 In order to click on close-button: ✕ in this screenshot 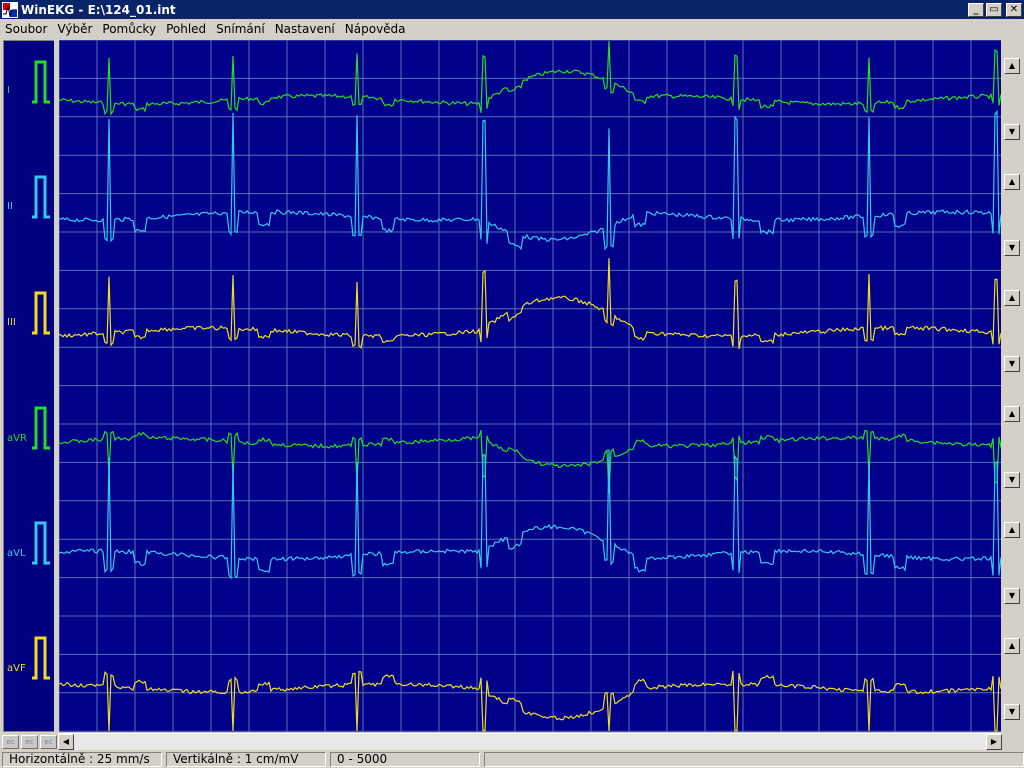, I will do `click(1014, 9)`.